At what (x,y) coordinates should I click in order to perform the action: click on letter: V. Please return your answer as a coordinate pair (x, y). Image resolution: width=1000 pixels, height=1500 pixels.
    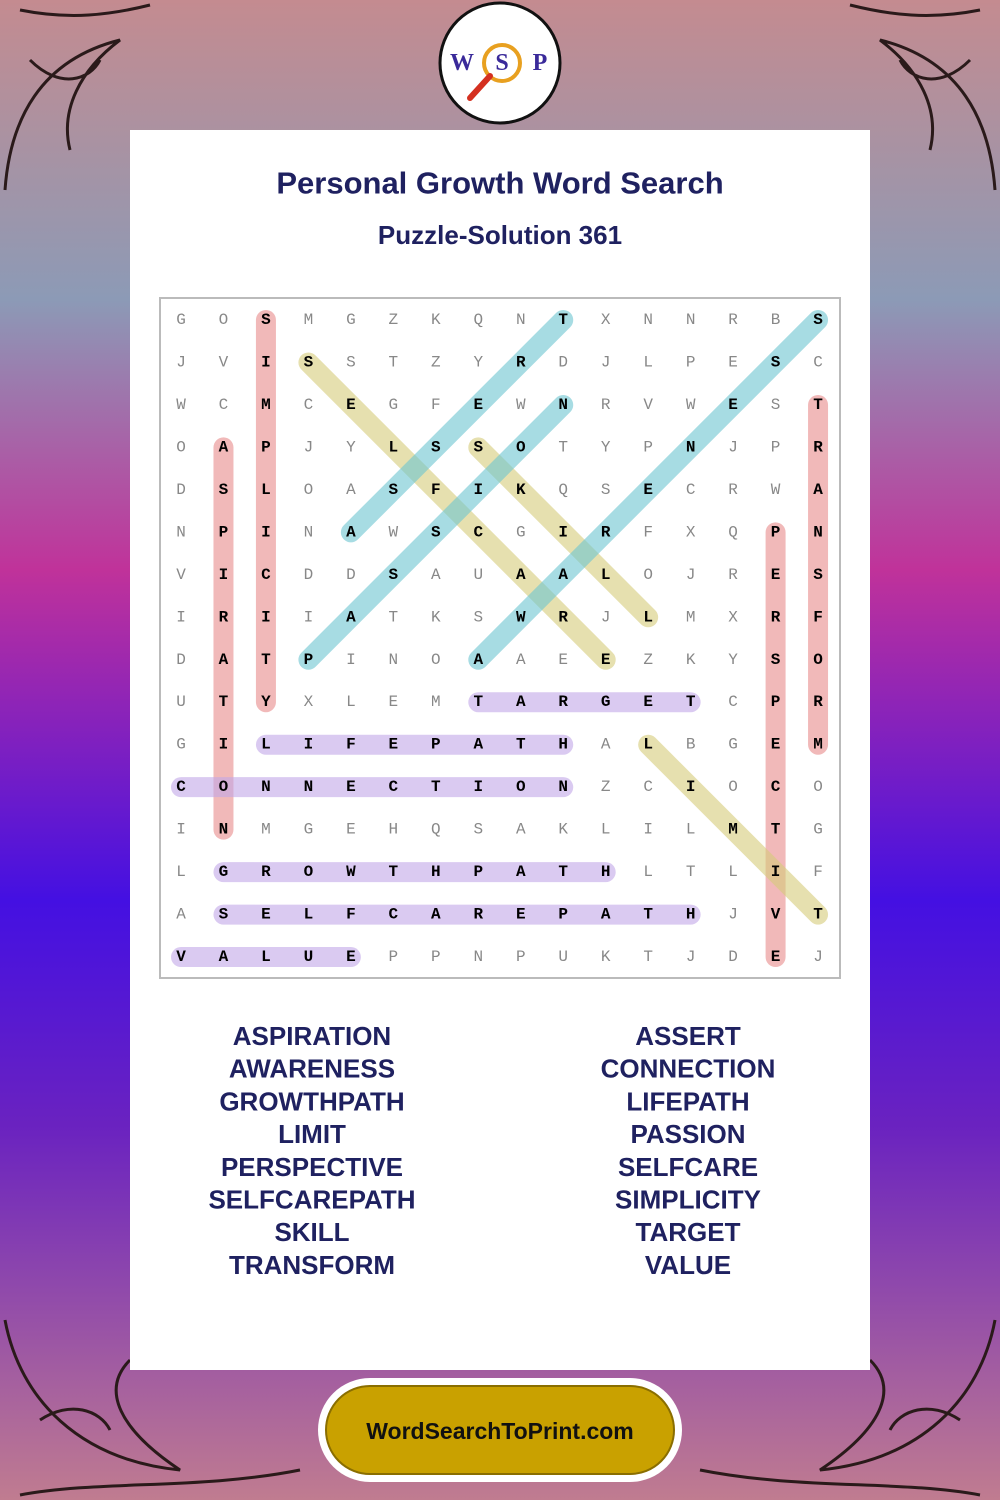
    Looking at the image, I should click on (648, 405).